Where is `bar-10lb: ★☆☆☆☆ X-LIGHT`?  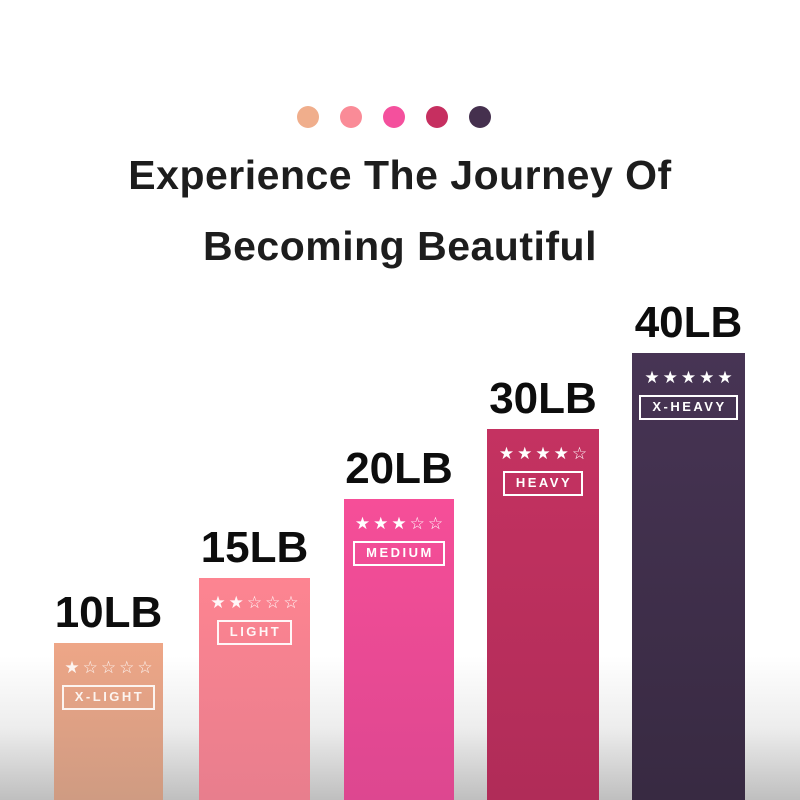 bar-10lb: ★☆☆☆☆ X-LIGHT is located at coordinates (108, 721).